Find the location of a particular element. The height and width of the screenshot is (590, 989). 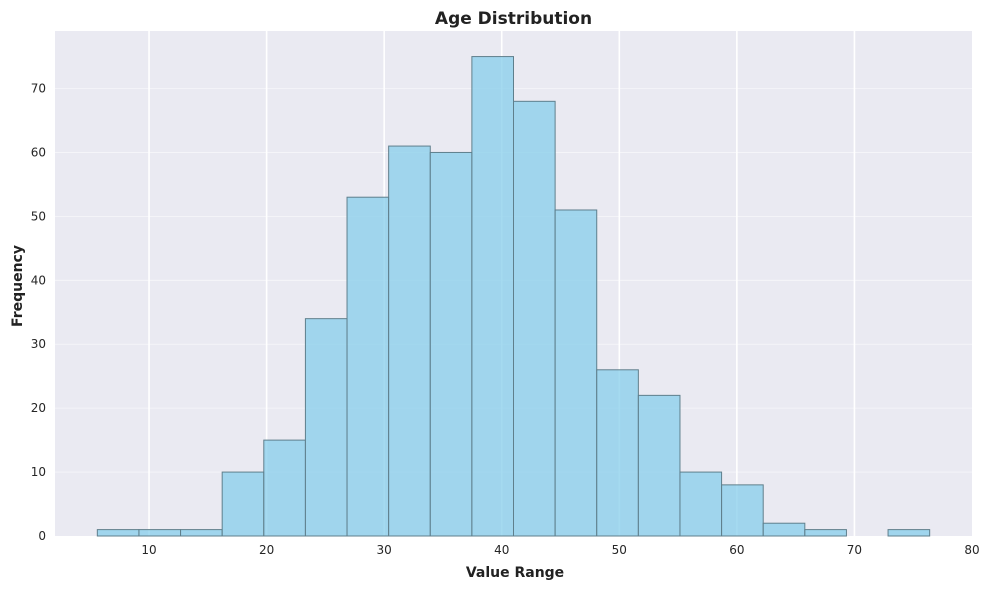

y-tick-label-0: 0 is located at coordinates (42, 536).